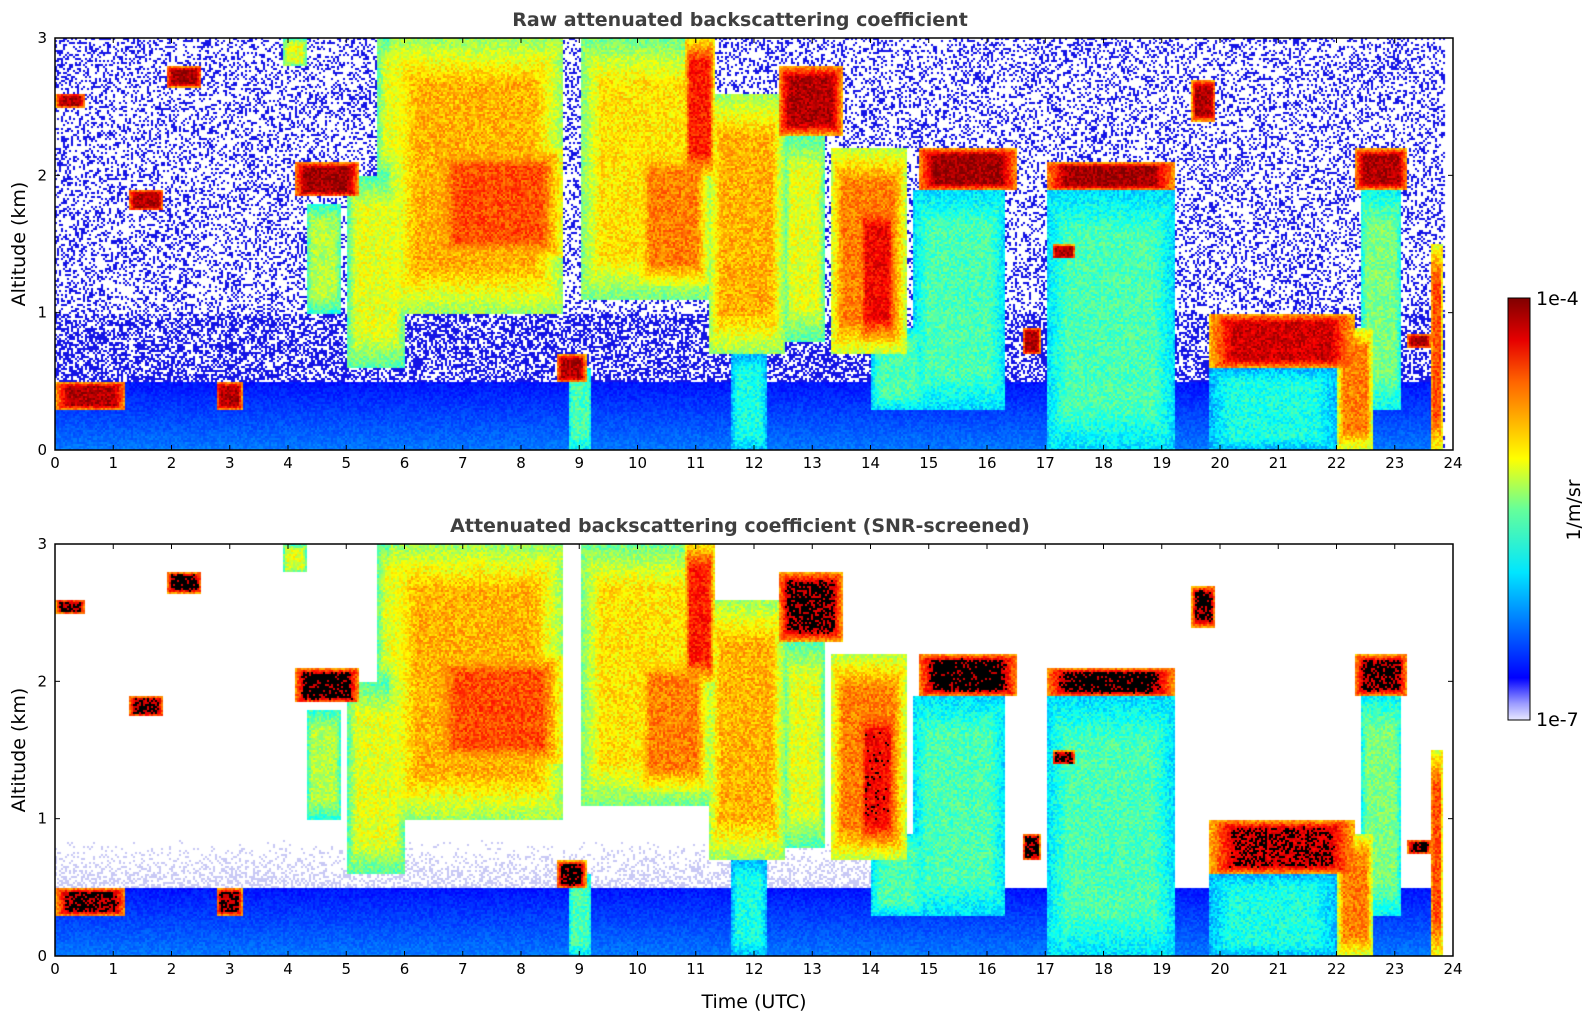  Describe the element at coordinates (1574, 509) in the screenshot. I see `colorbar-unit-label: 1/m/sr` at that location.